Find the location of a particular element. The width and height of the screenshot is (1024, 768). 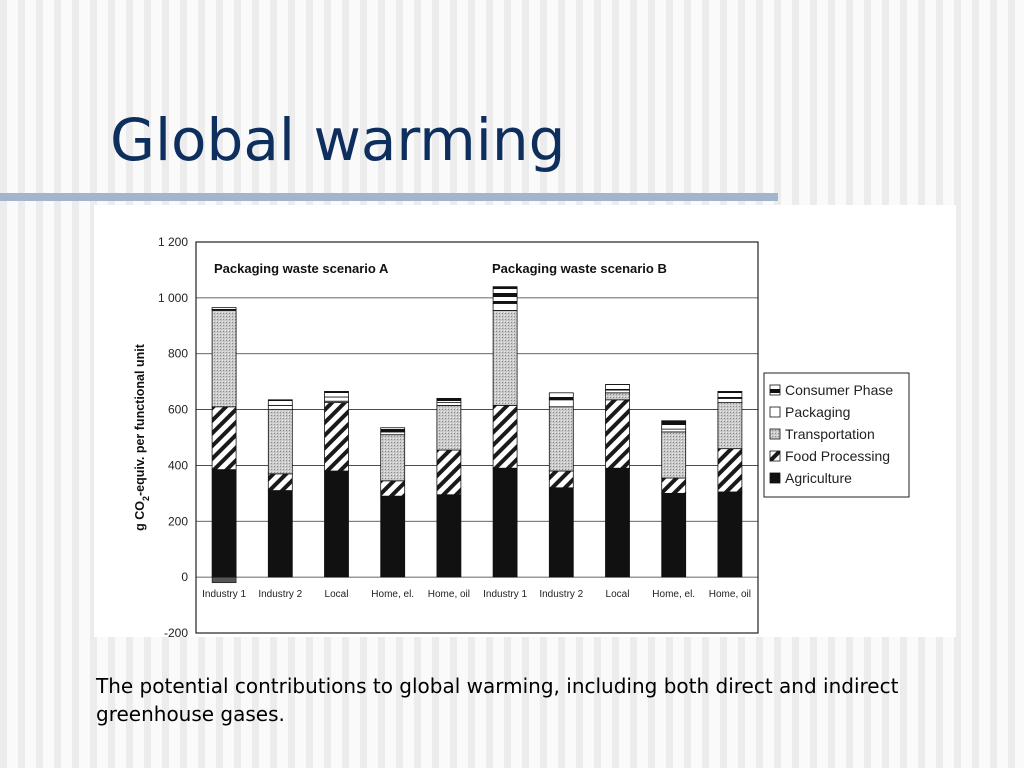

legend-label: Transportation is located at coordinates (830, 434).